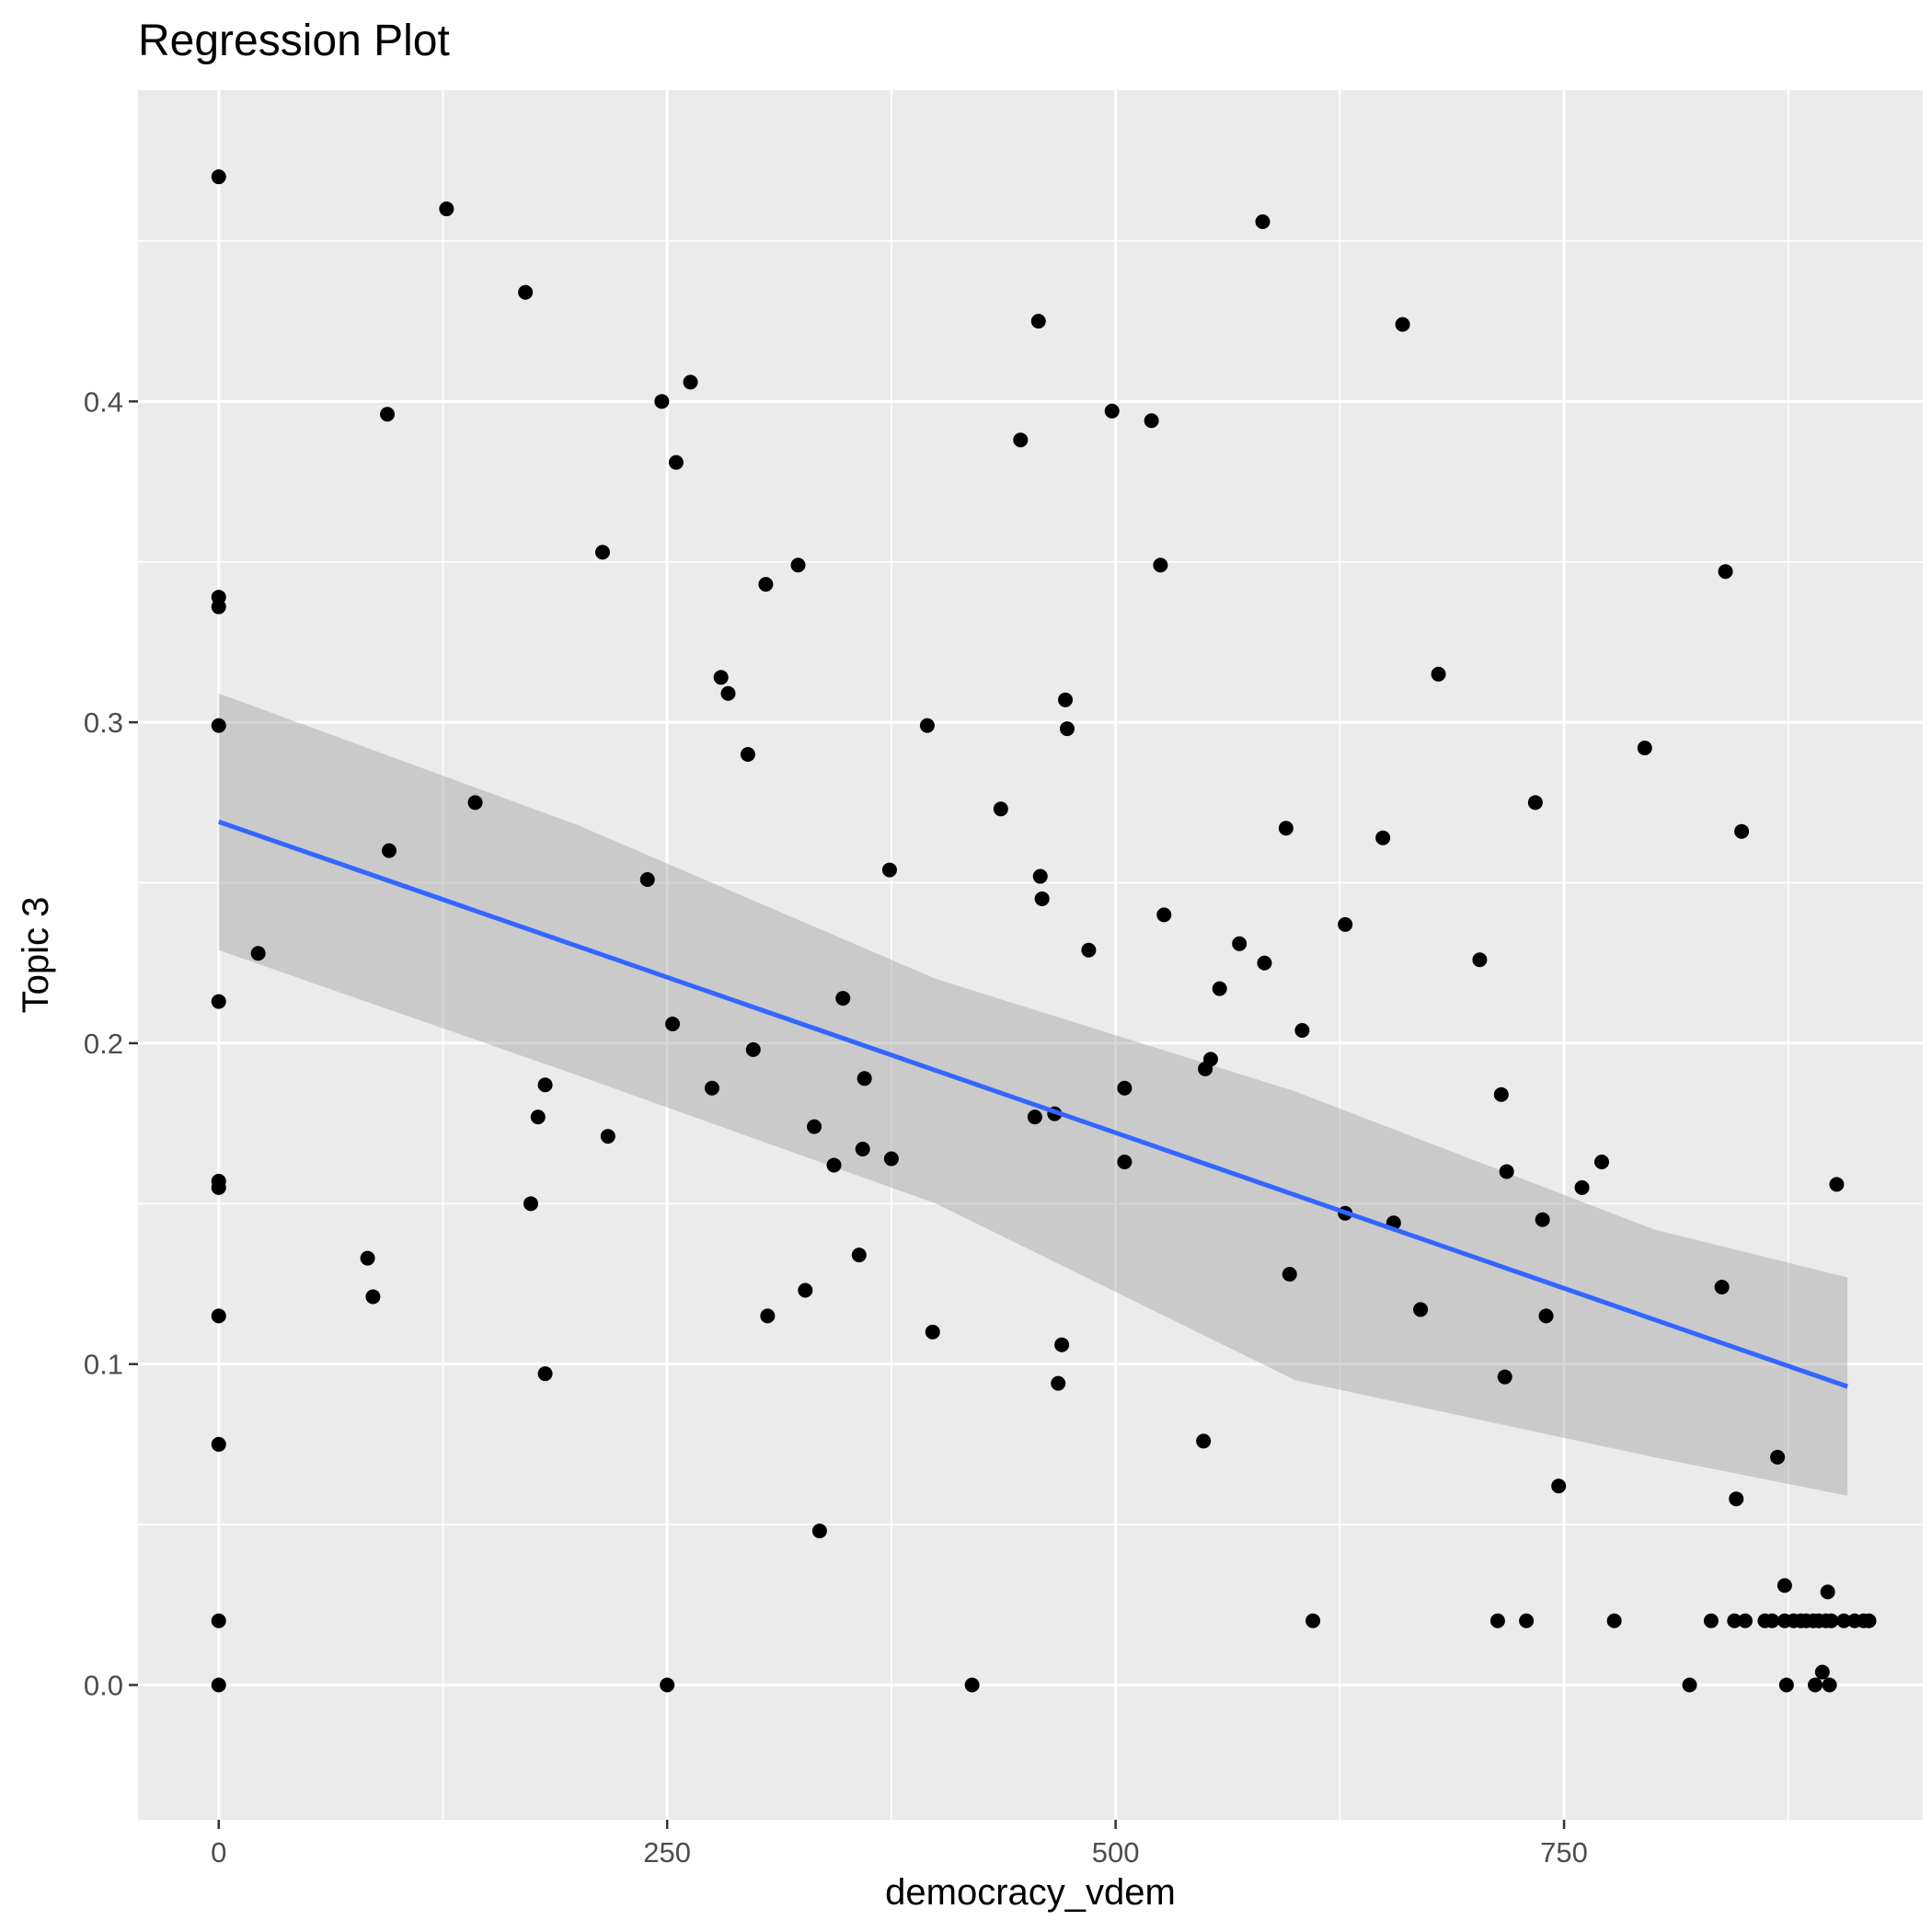  I want to click on x-tick-label: 750, so click(1564, 1852).